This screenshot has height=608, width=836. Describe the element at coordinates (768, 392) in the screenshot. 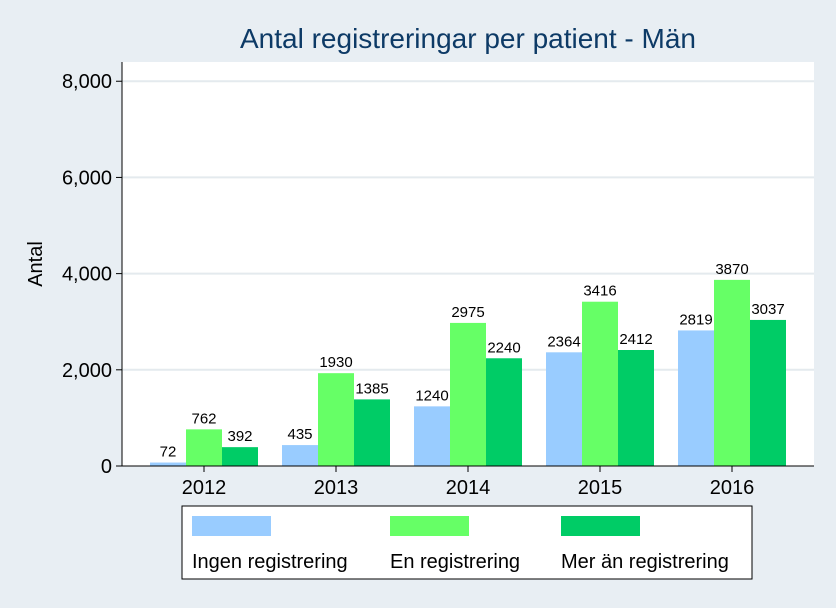

I see `bar-mer-an-registrering-2016` at that location.